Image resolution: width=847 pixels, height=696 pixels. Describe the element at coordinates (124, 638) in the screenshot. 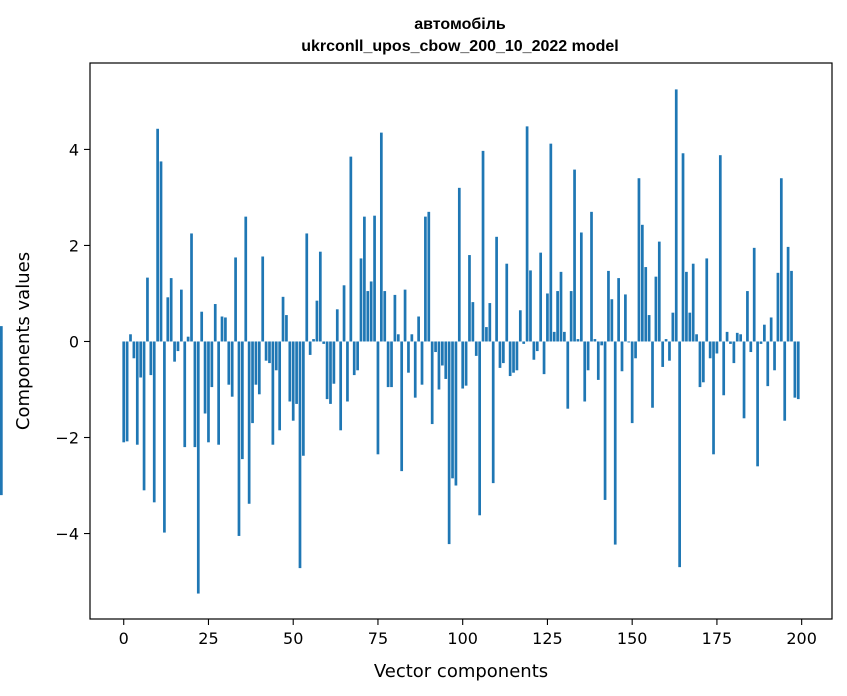

I see `x-tick-label: 0` at that location.